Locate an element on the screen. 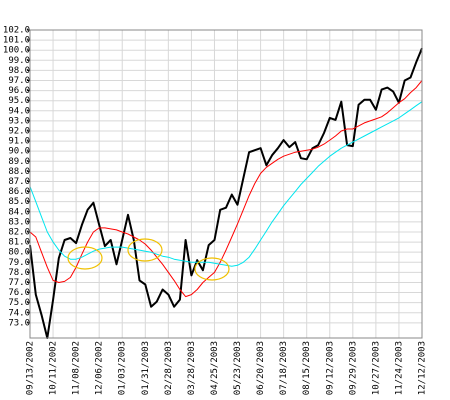 The image size is (450, 400). y-tick-label: 81.0 is located at coordinates (19, 243).